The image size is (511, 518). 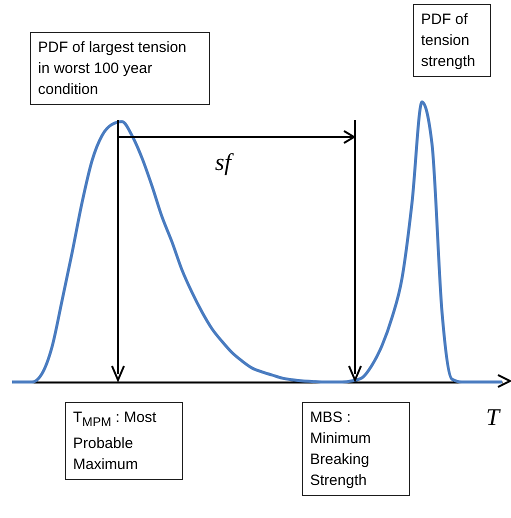 What do you see at coordinates (493, 418) in the screenshot?
I see `x-axis-title: T` at bounding box center [493, 418].